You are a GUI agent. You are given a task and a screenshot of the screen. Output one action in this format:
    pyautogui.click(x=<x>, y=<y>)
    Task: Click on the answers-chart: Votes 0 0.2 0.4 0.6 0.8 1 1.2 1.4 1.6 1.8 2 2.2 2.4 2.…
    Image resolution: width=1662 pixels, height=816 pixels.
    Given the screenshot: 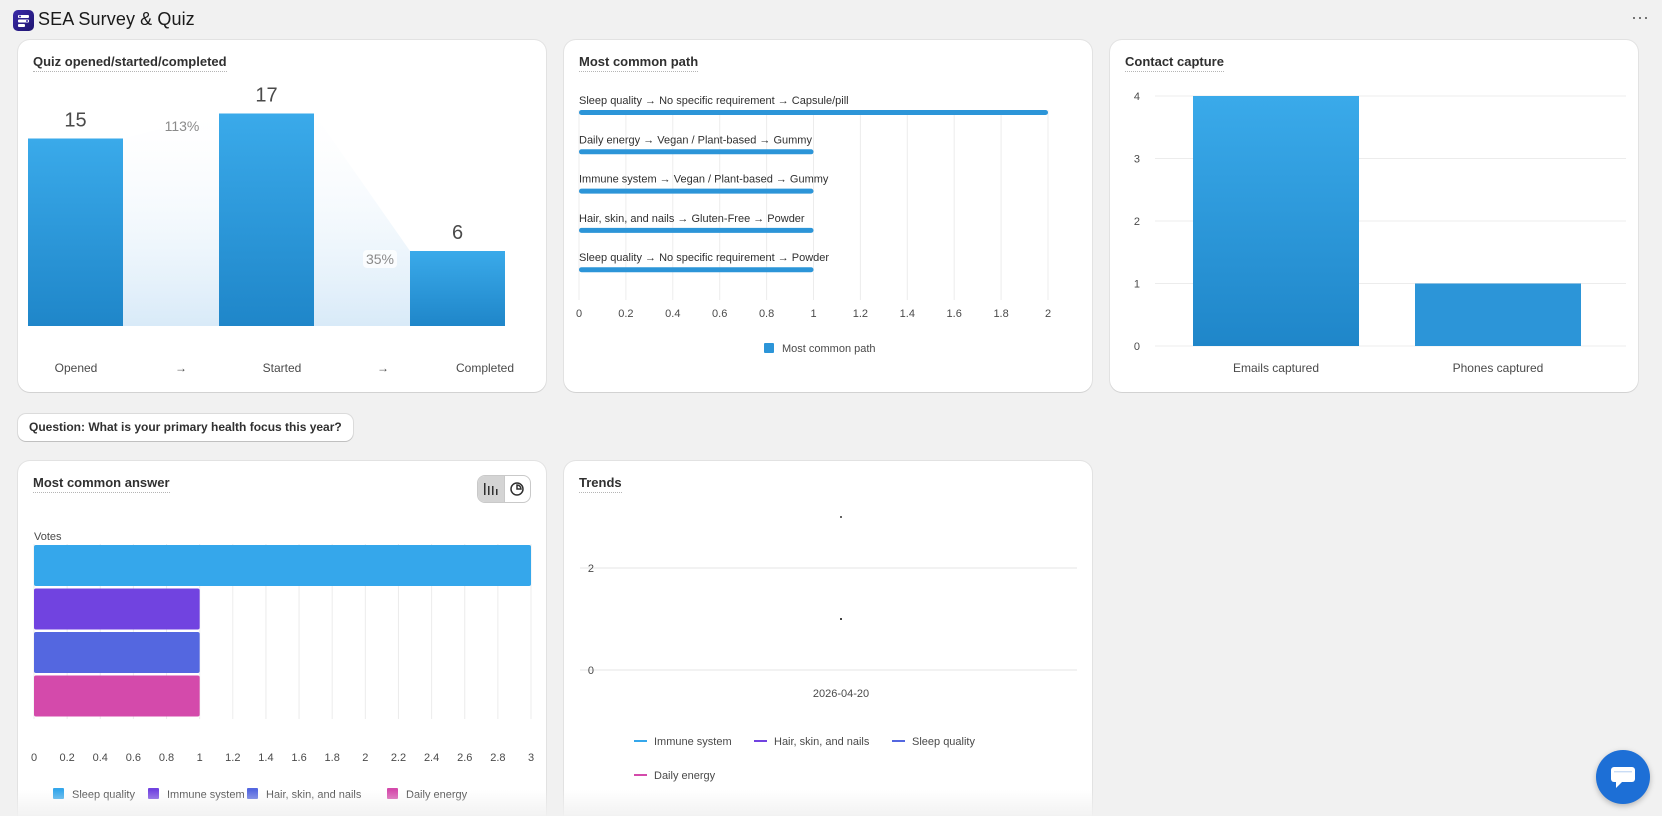 What is the action you would take?
    pyautogui.click(x=282, y=666)
    